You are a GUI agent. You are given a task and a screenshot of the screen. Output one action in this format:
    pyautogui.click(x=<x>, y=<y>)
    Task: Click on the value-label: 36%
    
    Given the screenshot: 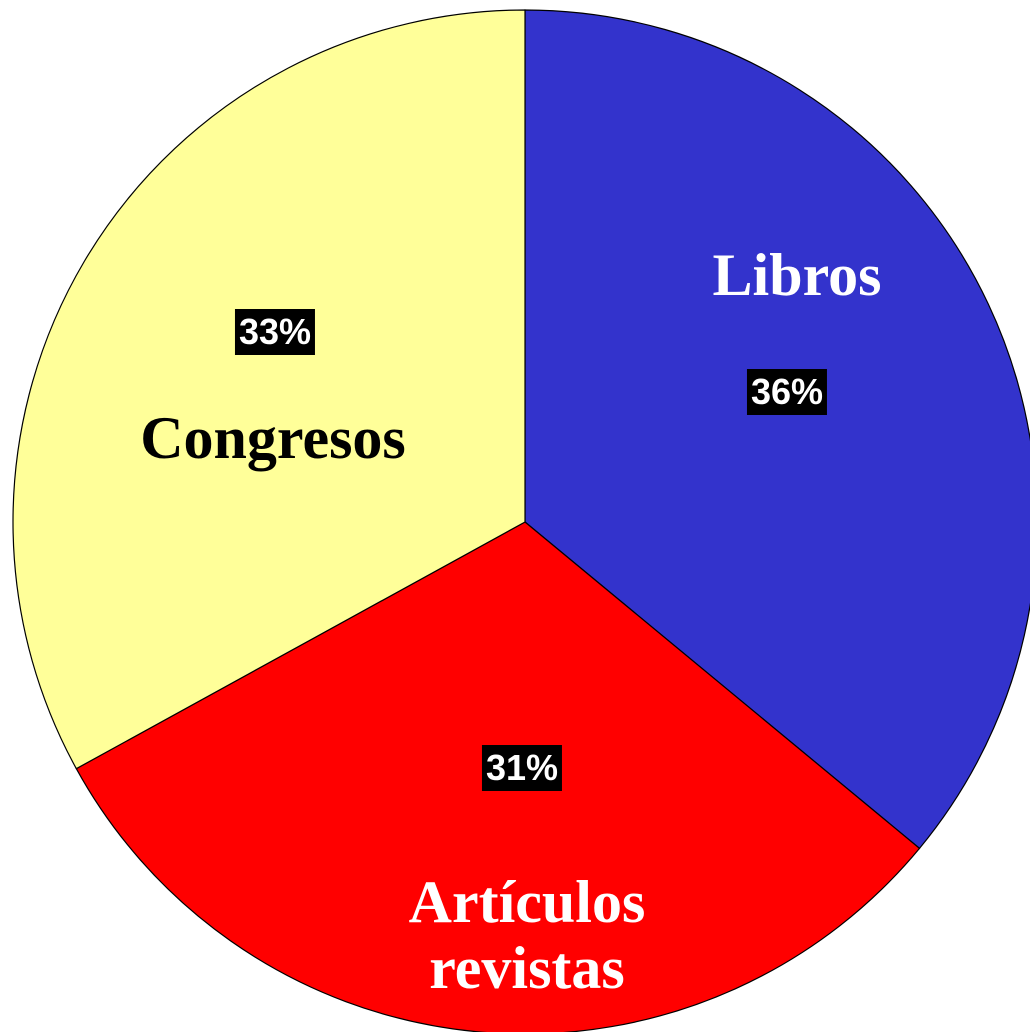 What is the action you would take?
    pyautogui.click(x=787, y=392)
    